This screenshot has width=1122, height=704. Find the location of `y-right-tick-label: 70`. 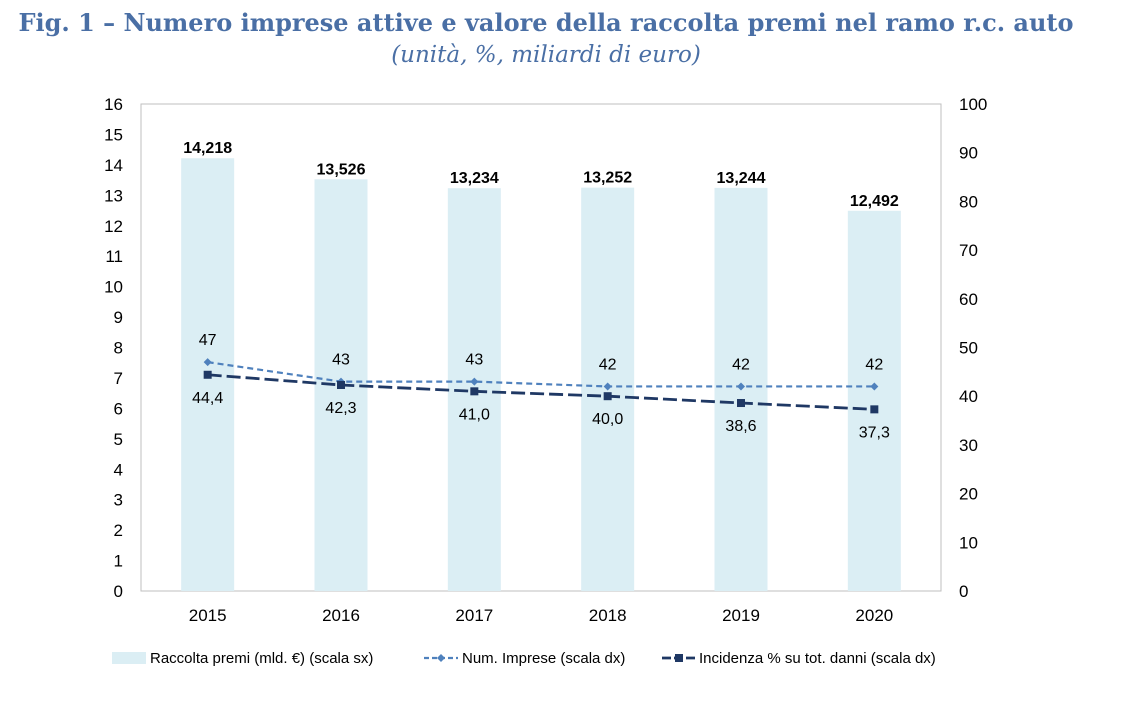

y-right-tick-label: 70 is located at coordinates (968, 250).